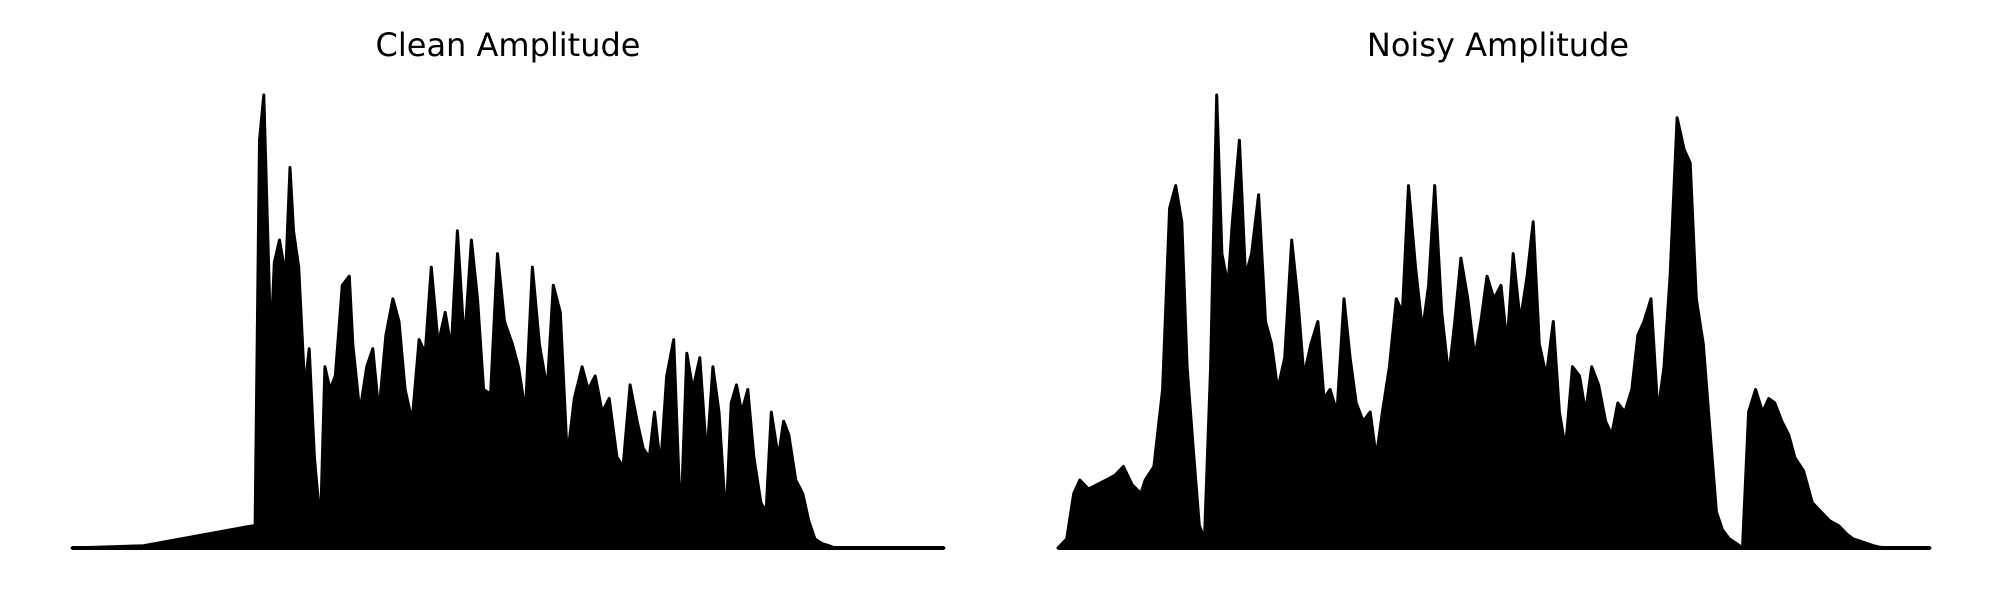 The image size is (2000, 600). I want to click on chart-title: Noisy Amplitude, so click(1498, 45).